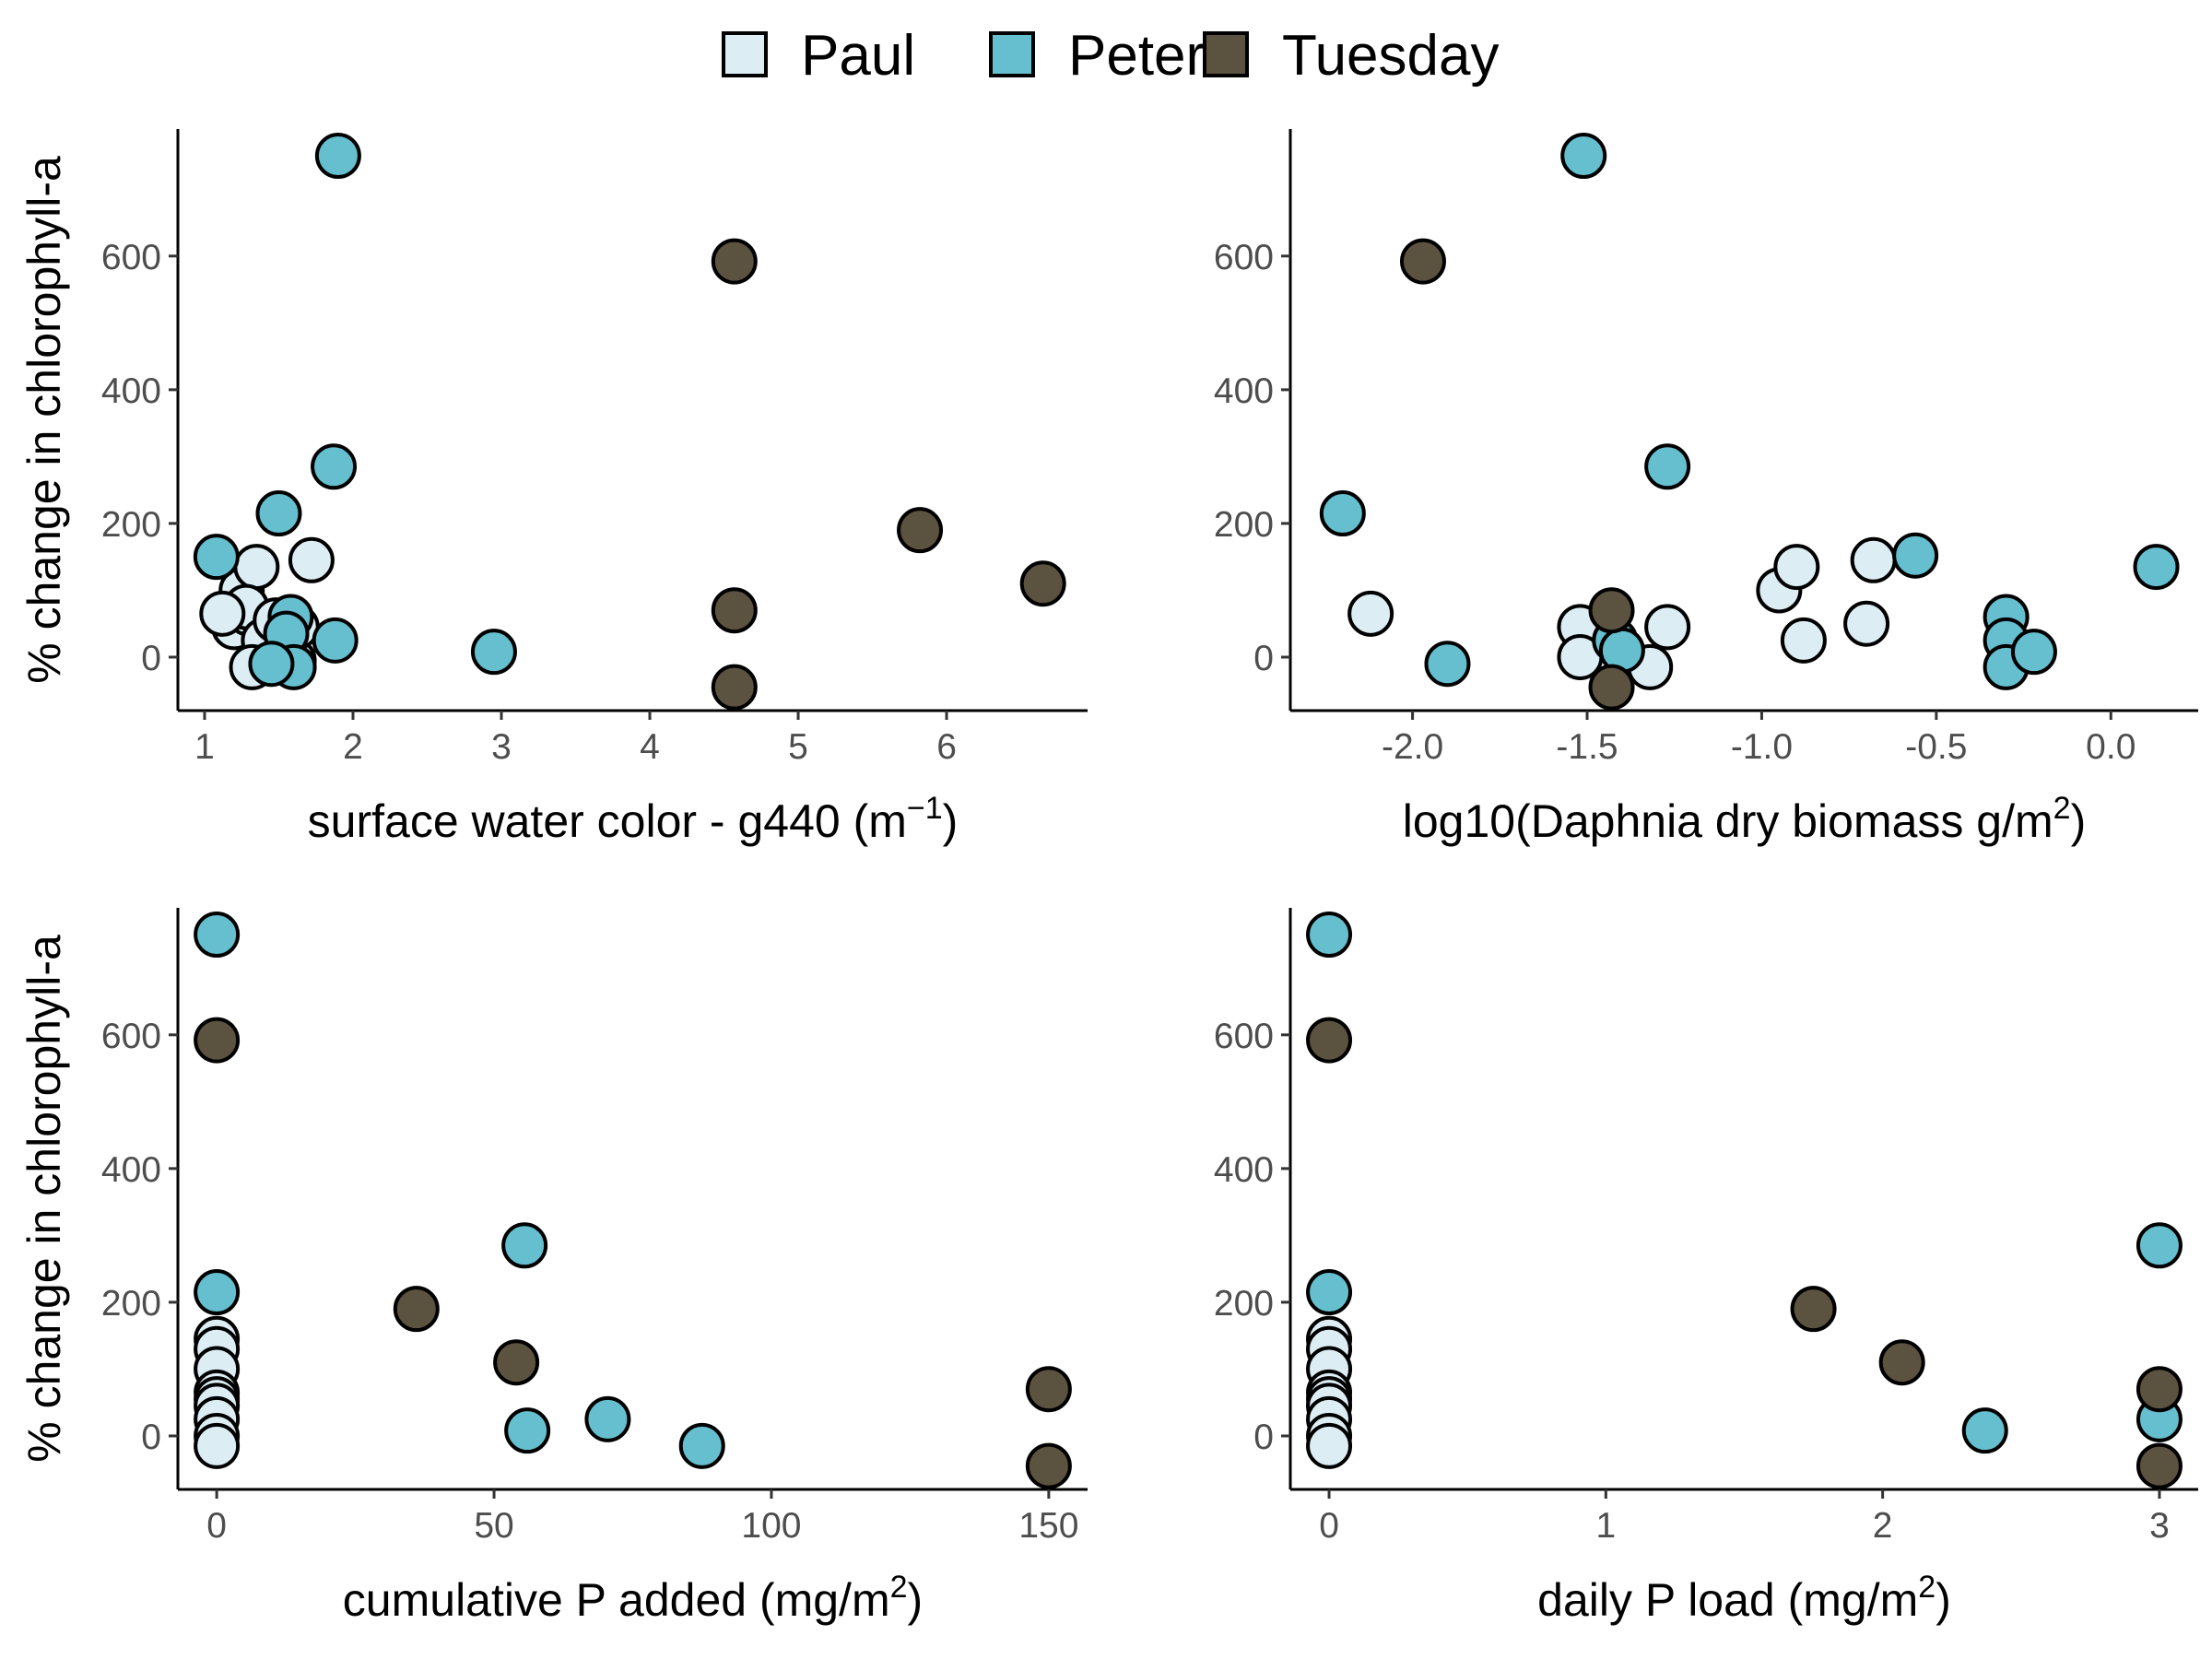  What do you see at coordinates (1391, 56) in the screenshot?
I see `legend-label: Tuesday` at bounding box center [1391, 56].